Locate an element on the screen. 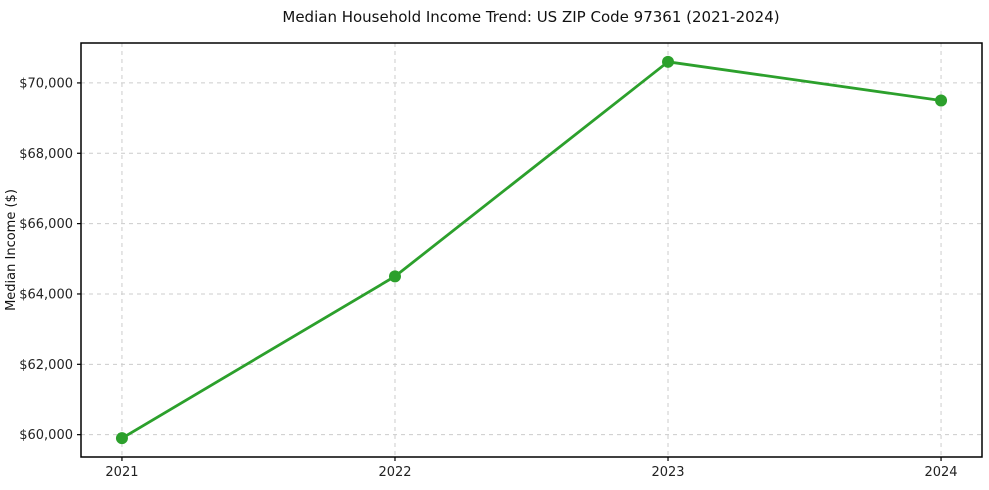 The width and height of the screenshot is (989, 490). y-tick-label: $62,000 is located at coordinates (46, 365).